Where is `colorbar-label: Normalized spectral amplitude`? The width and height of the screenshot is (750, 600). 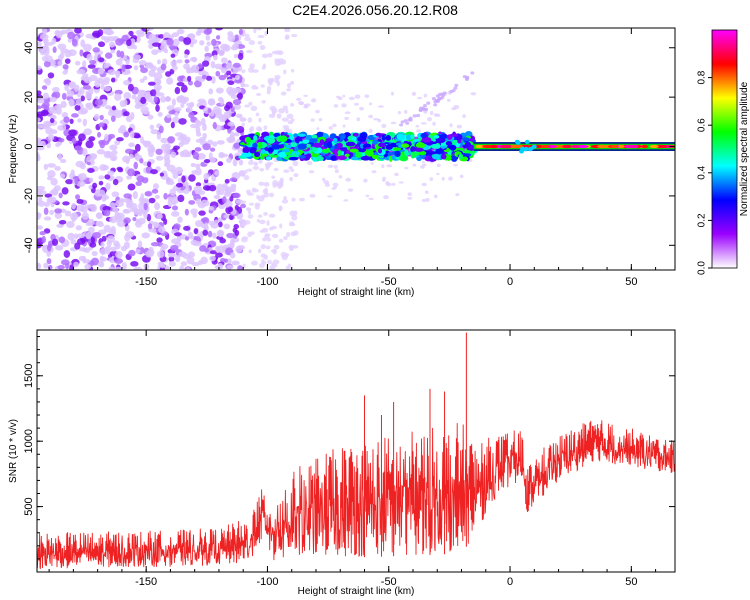
colorbar-label: Normalized spectral amplitude is located at coordinates (744, 148).